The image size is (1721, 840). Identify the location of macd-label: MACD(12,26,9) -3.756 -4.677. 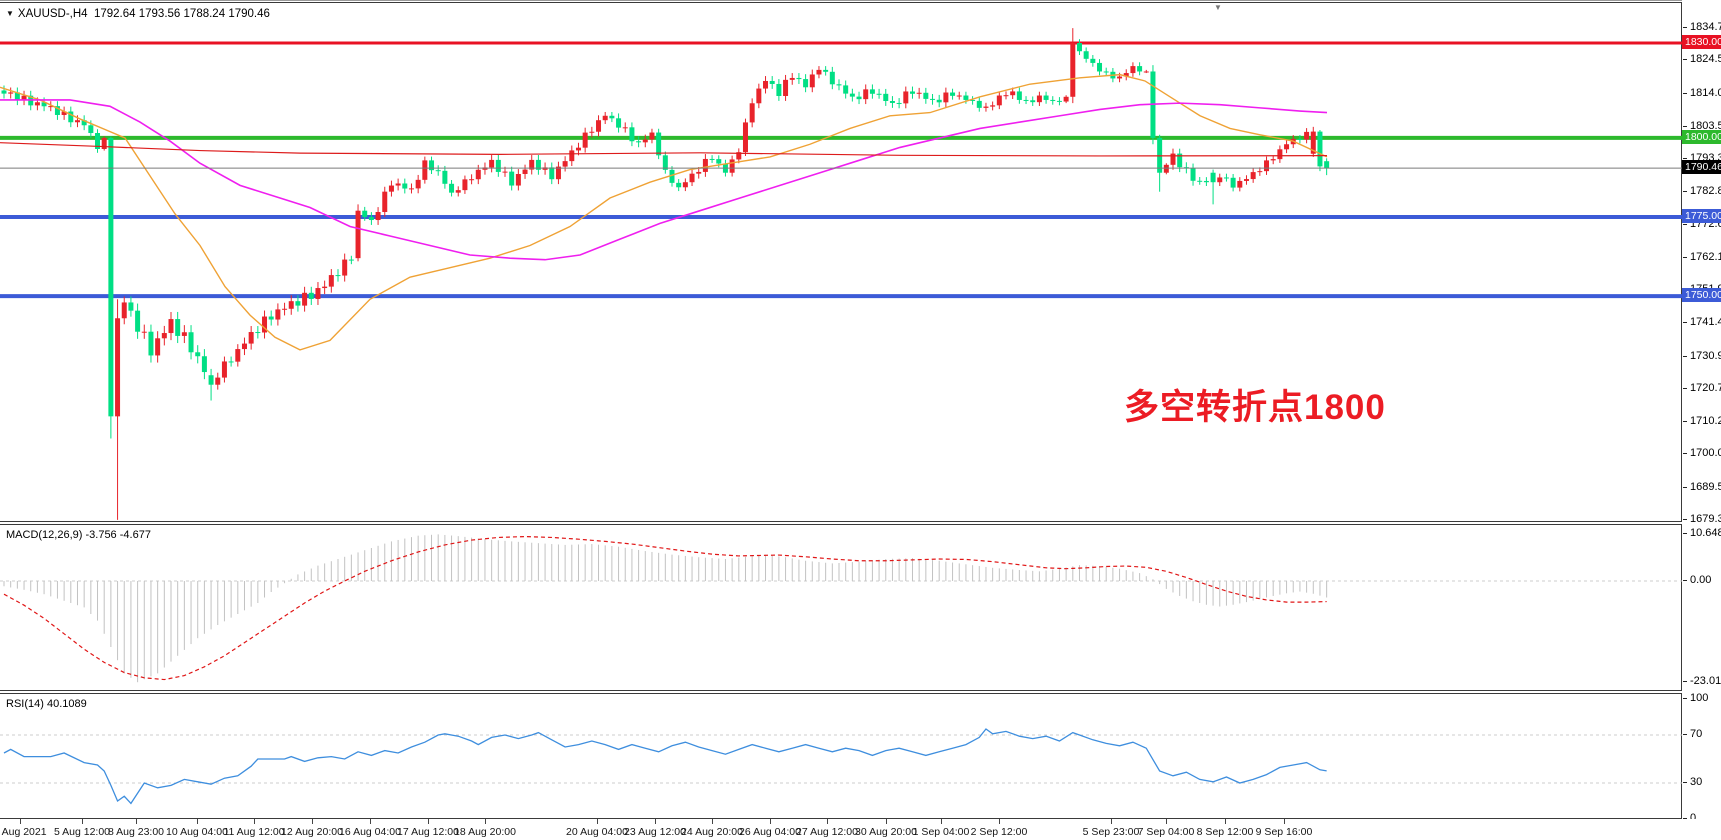
(78, 535).